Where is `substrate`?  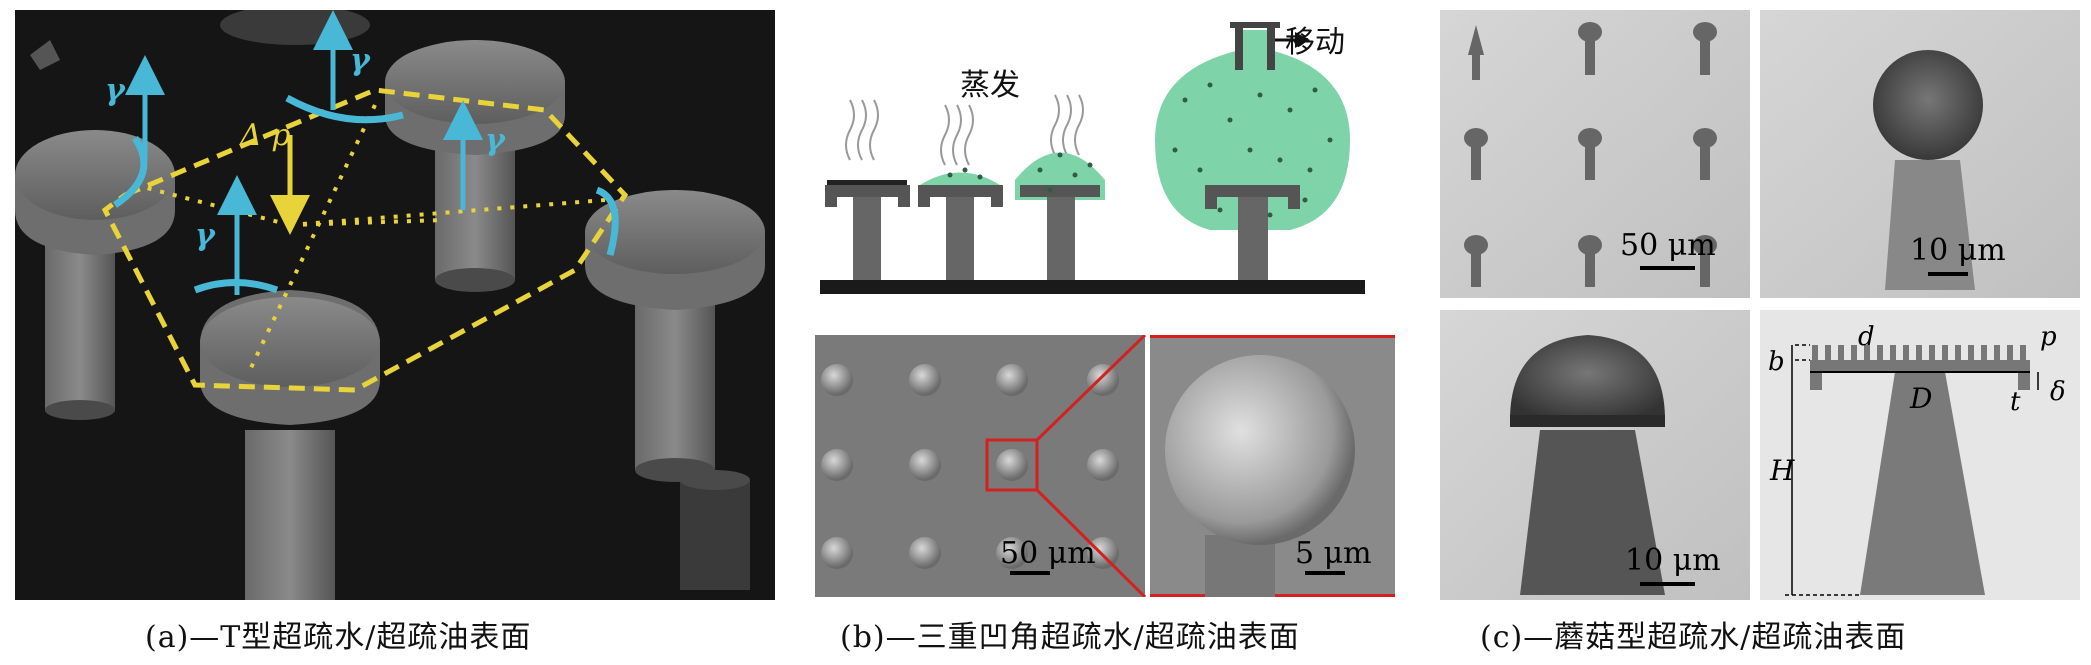 substrate is located at coordinates (1092, 287).